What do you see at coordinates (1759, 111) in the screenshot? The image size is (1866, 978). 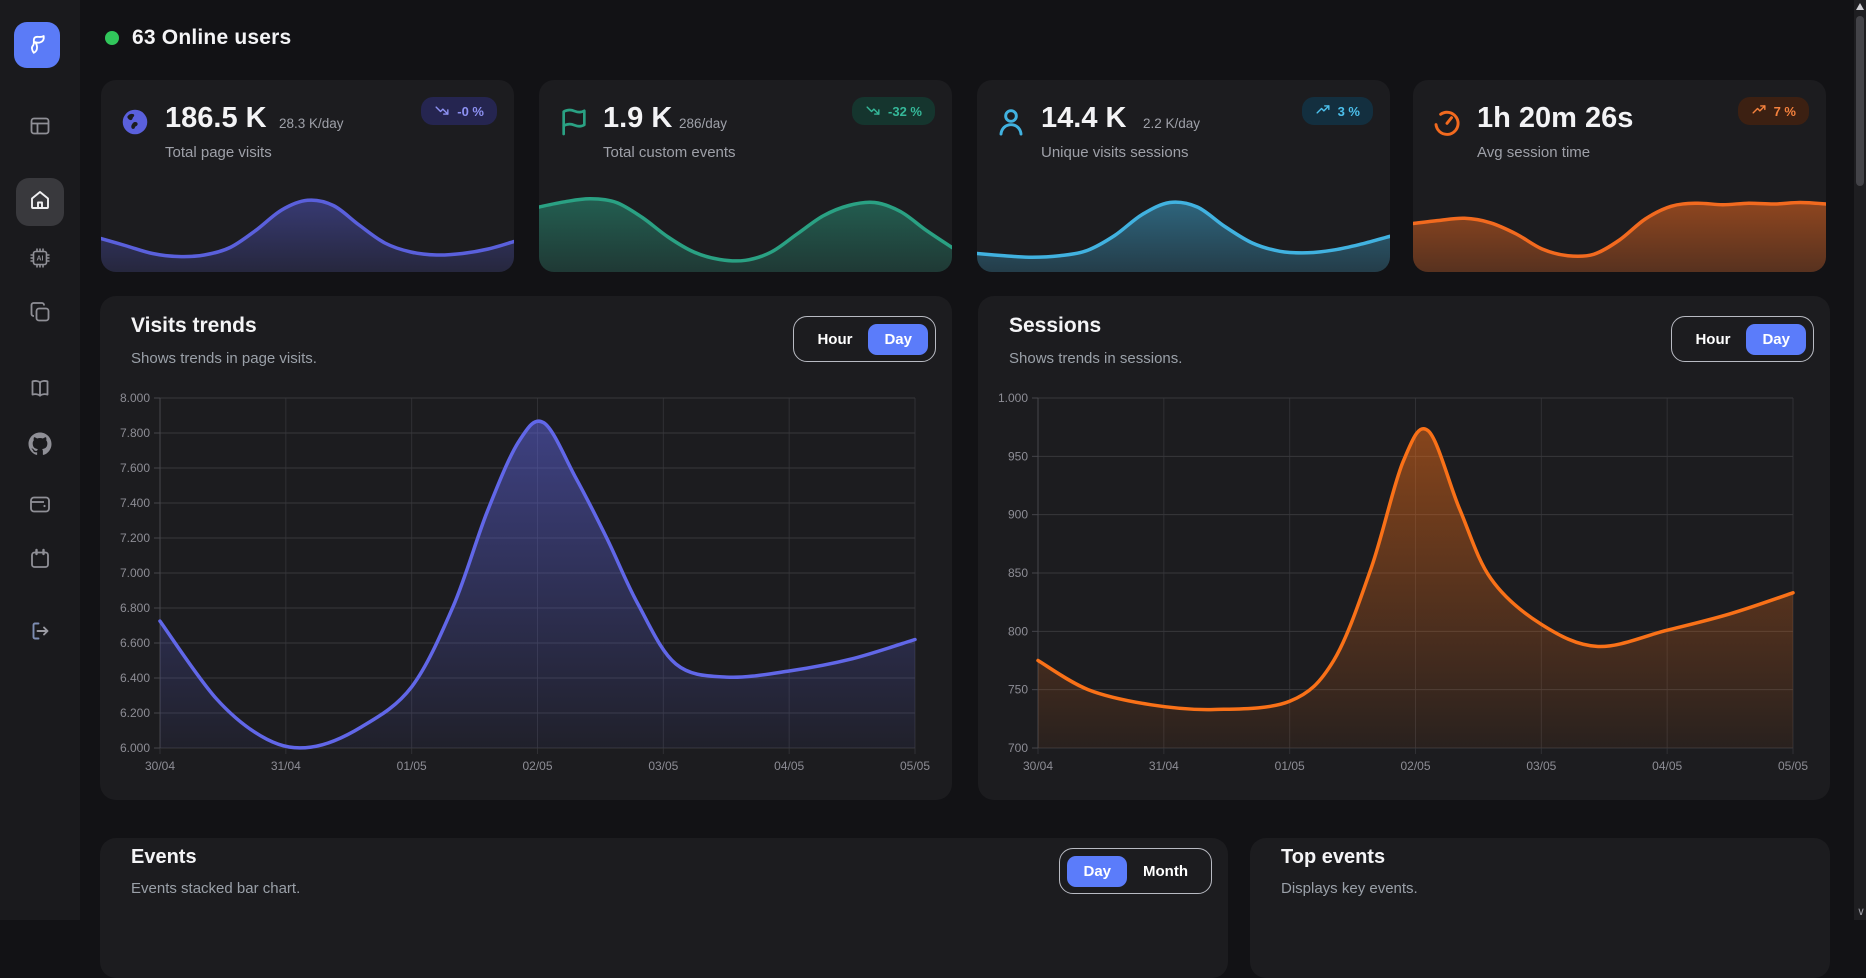 I see `trending-up-icon` at bounding box center [1759, 111].